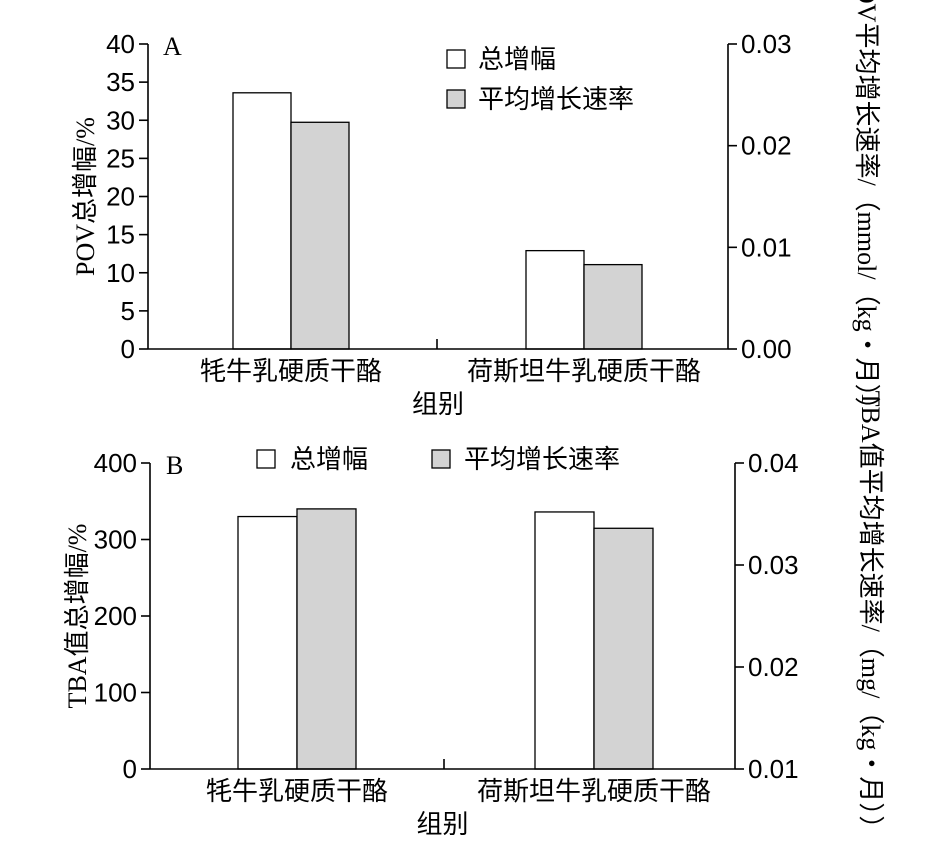 This screenshot has width=927, height=861. I want to click on y-axis-title-left: POV总增幅/%, so click(85, 196).